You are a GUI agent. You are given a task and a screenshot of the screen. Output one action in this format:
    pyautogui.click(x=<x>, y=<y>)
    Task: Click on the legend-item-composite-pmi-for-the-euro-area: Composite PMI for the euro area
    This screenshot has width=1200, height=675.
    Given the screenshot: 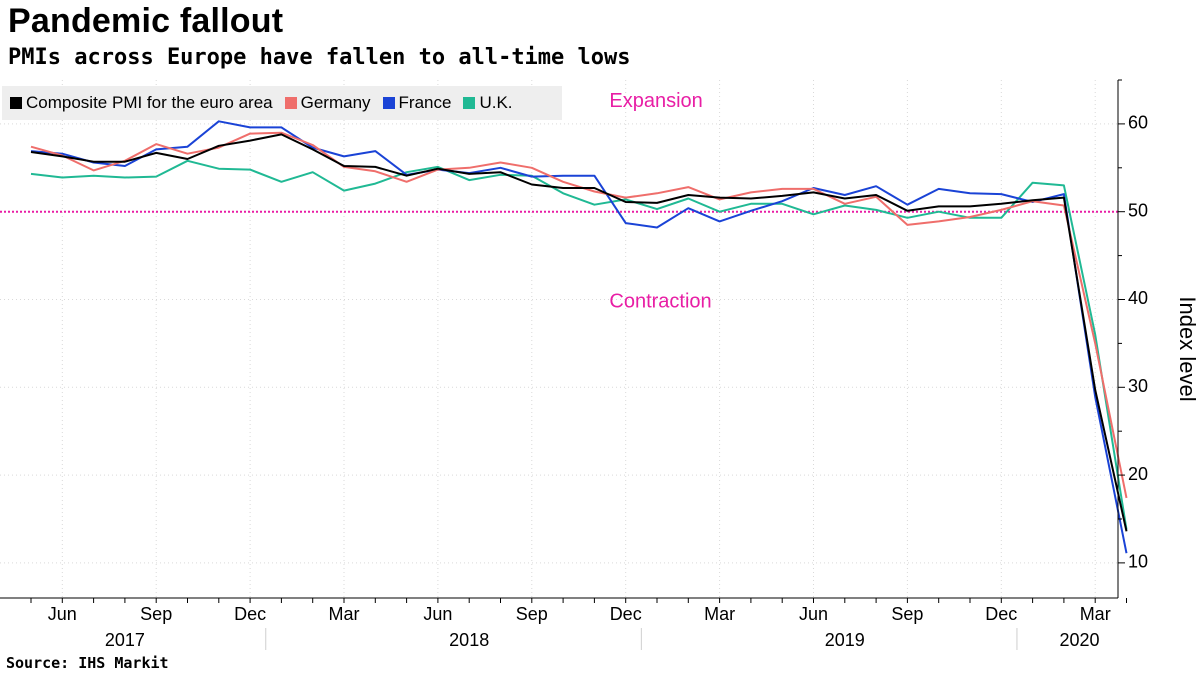 What is the action you would take?
    pyautogui.click(x=141, y=103)
    